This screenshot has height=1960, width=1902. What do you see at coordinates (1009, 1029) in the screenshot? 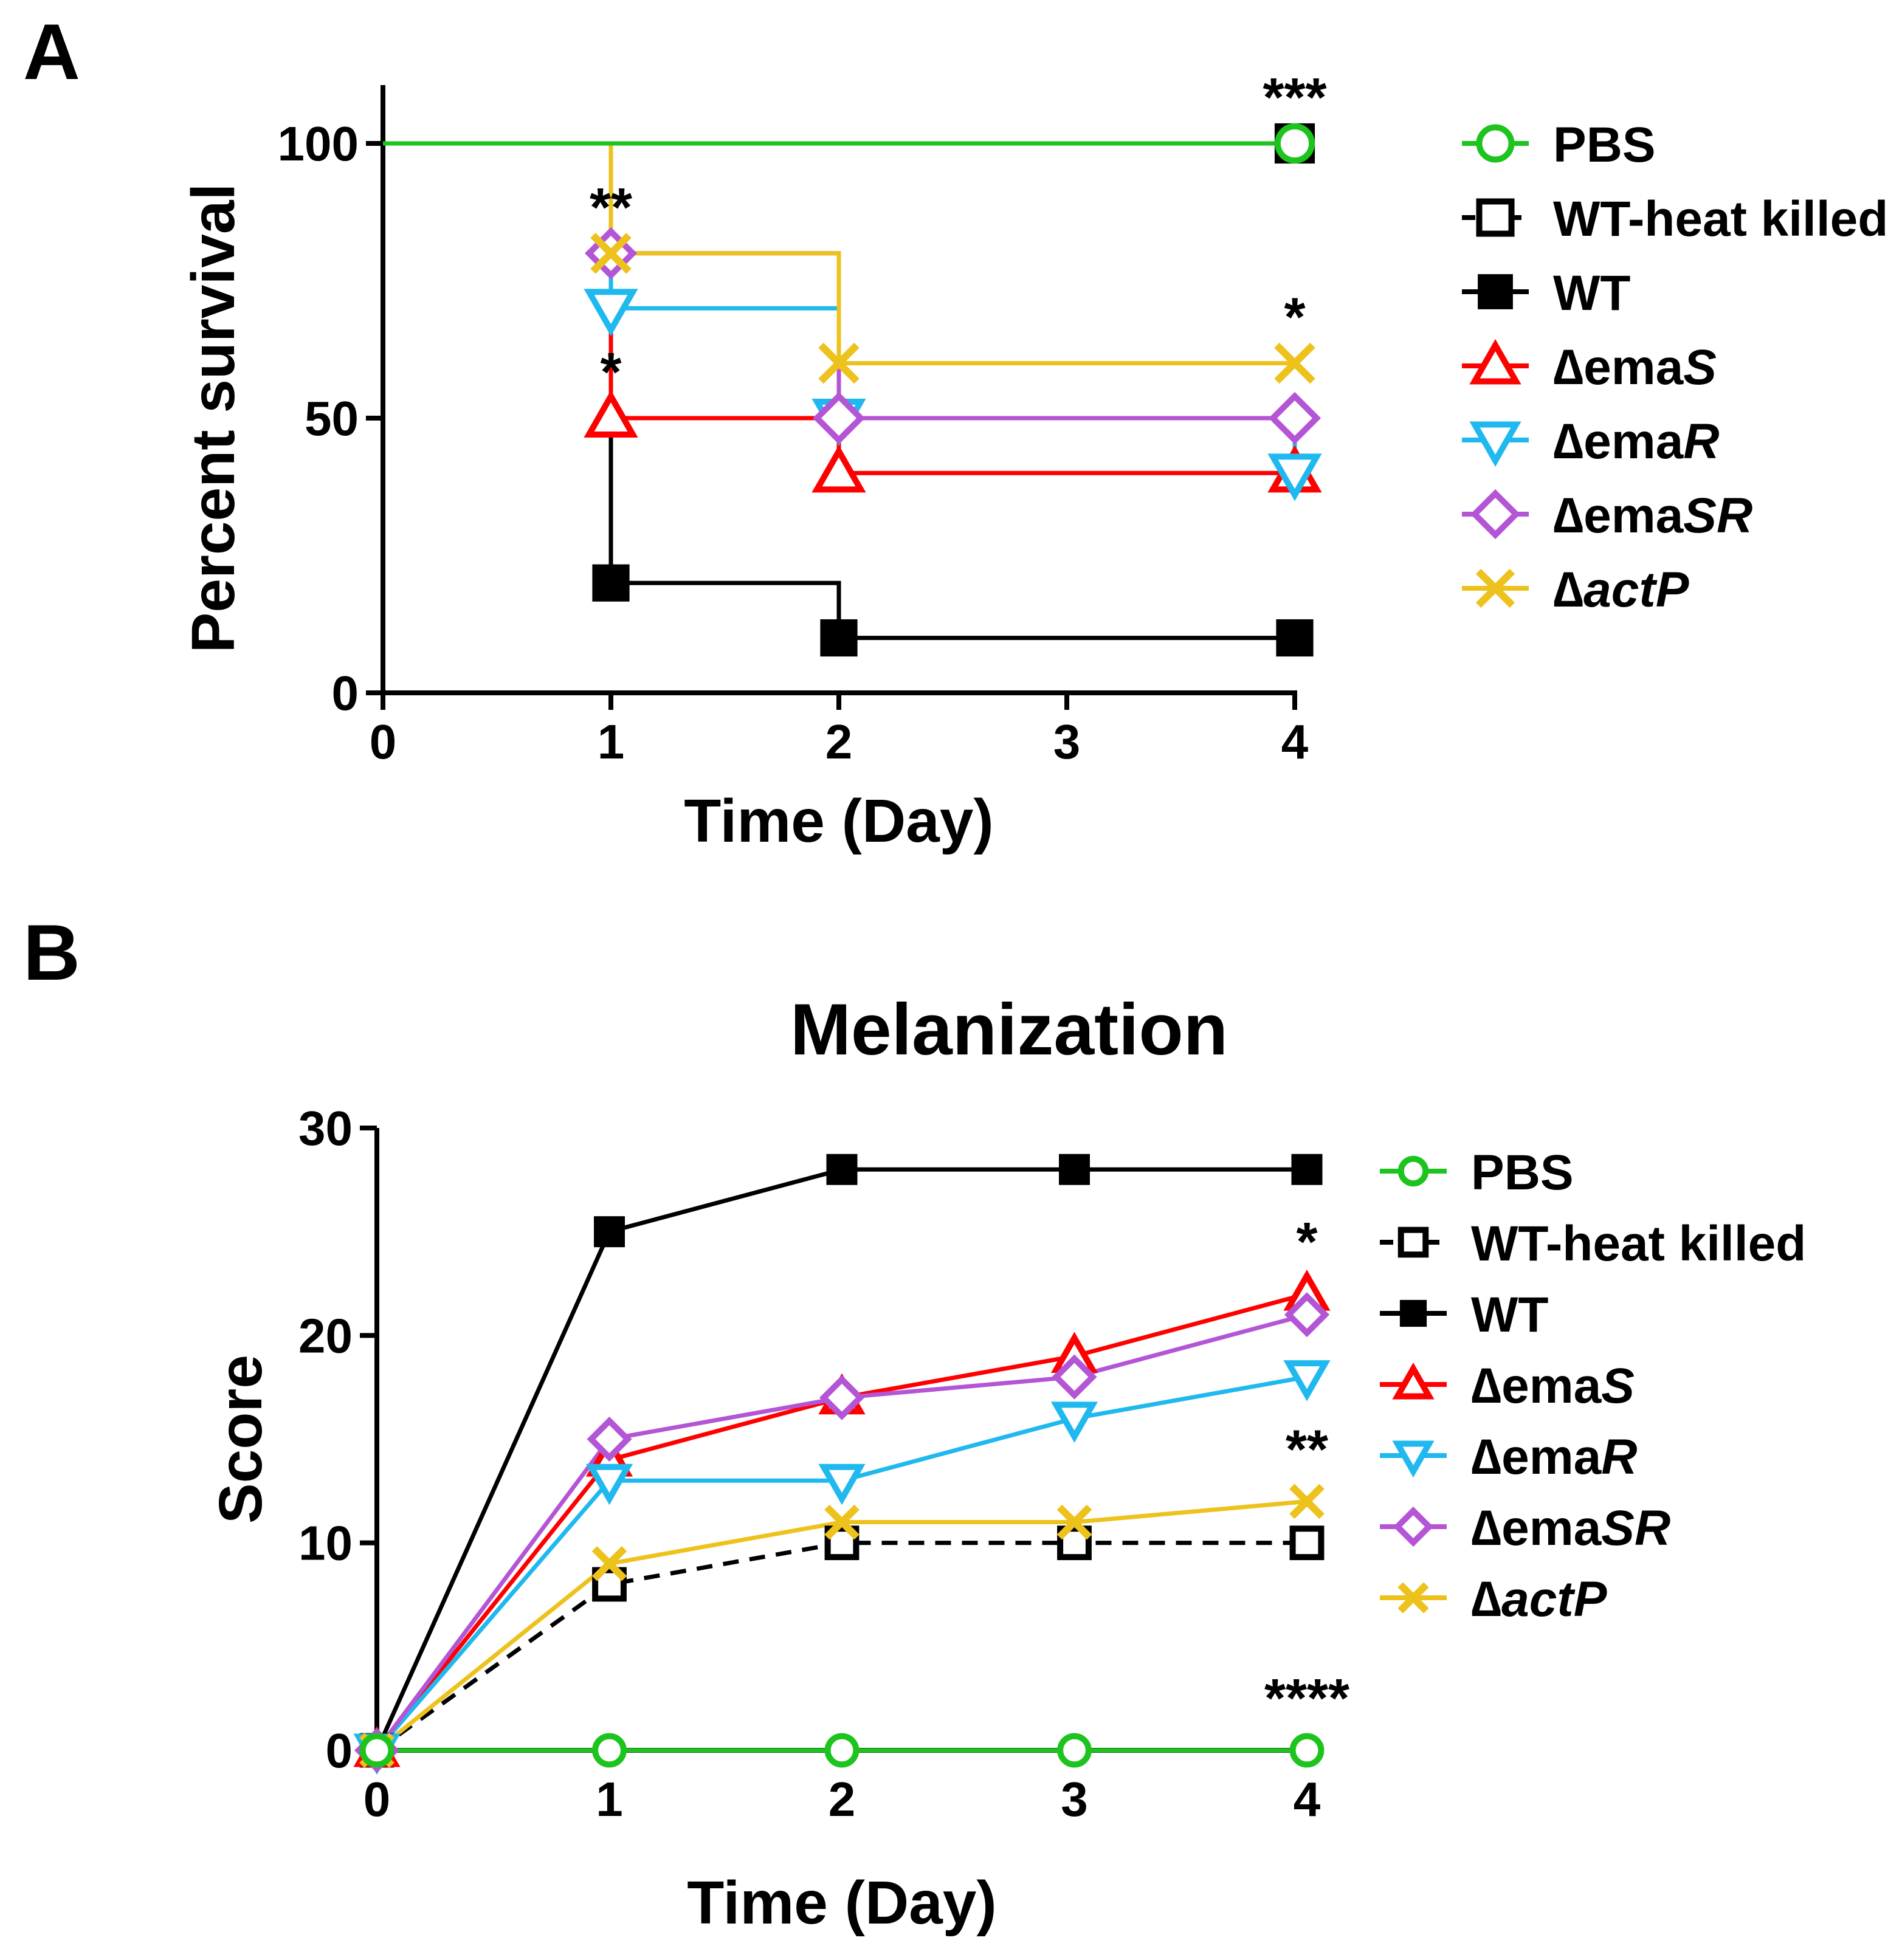
I see `chart-title: Melanization` at bounding box center [1009, 1029].